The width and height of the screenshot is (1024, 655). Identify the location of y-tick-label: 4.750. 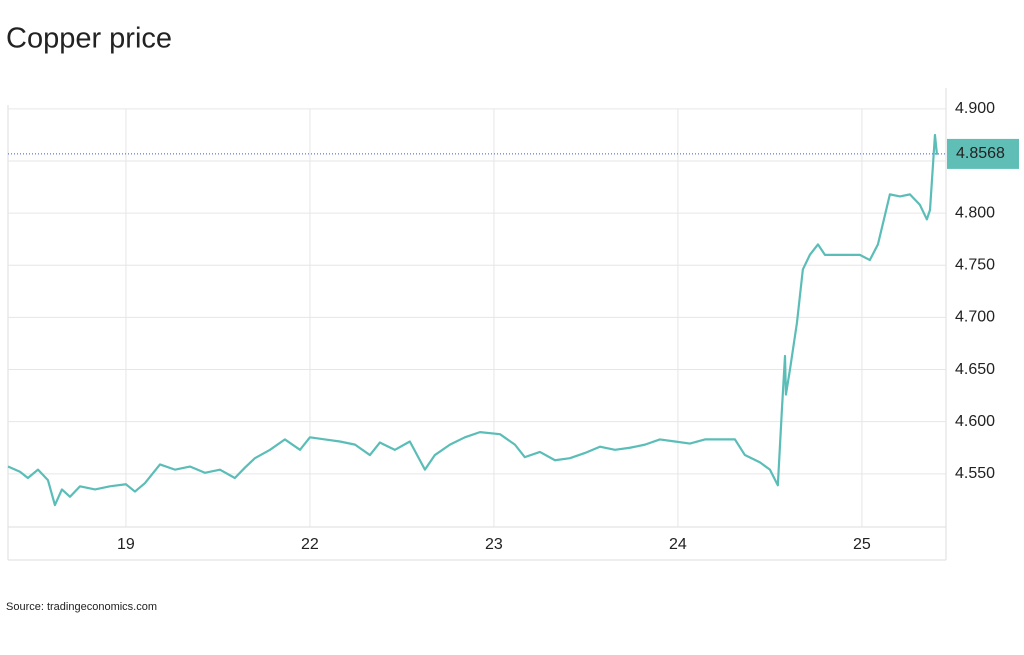
(975, 264).